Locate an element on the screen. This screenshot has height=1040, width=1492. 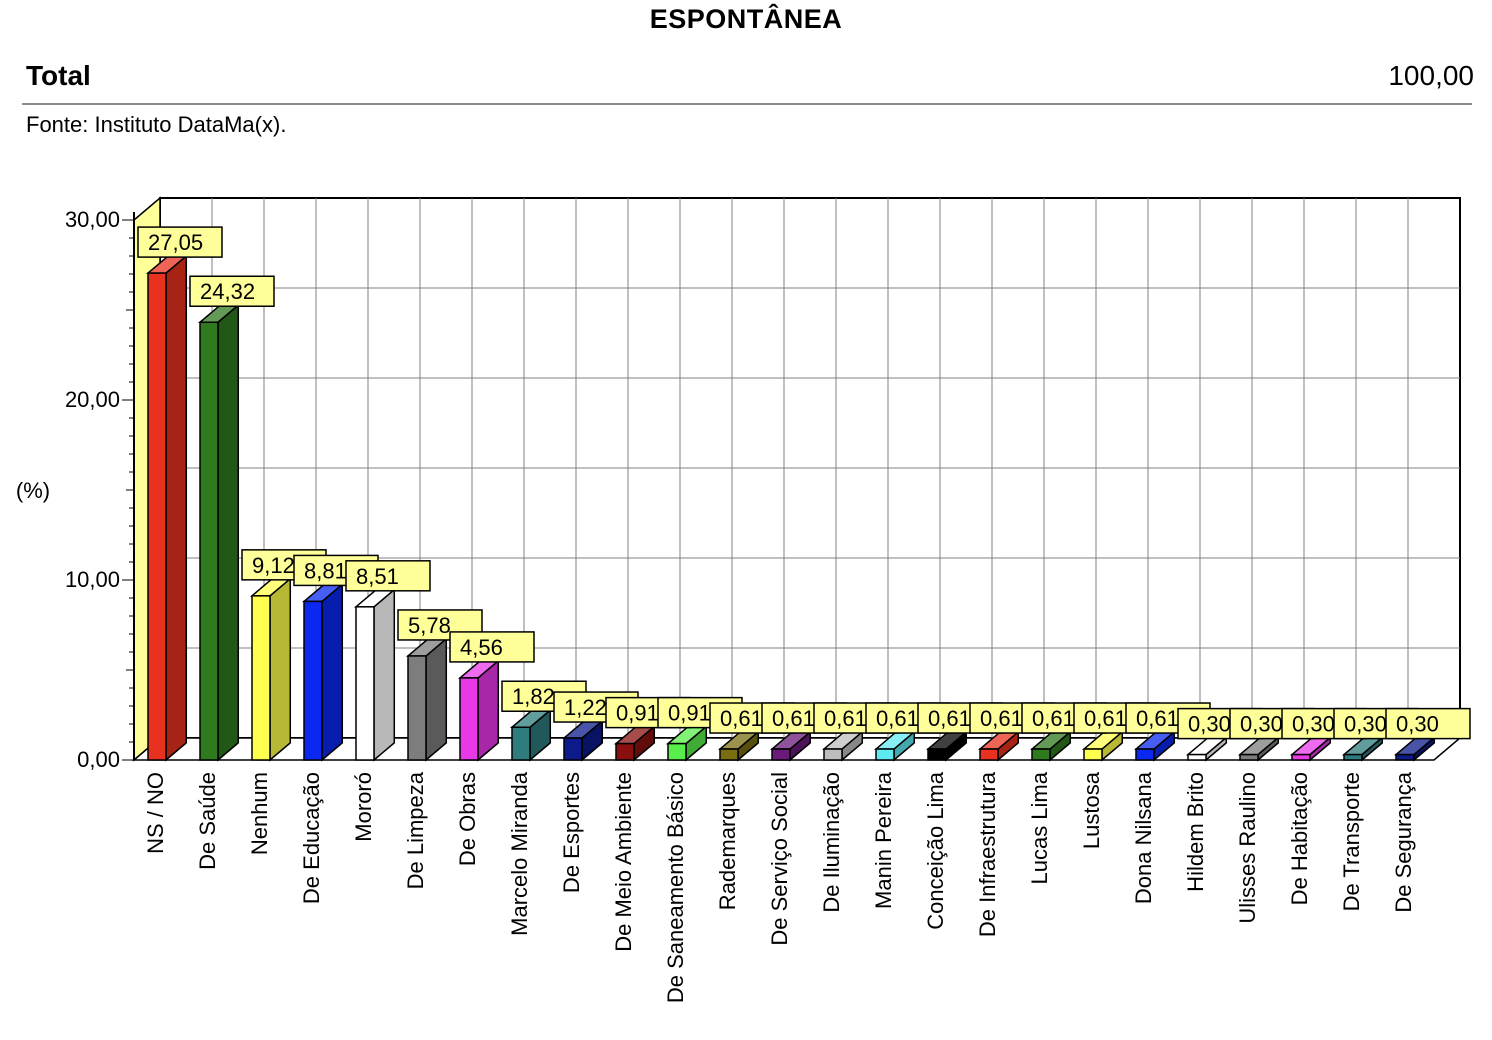
data-label: 27,05 is located at coordinates (175, 242).